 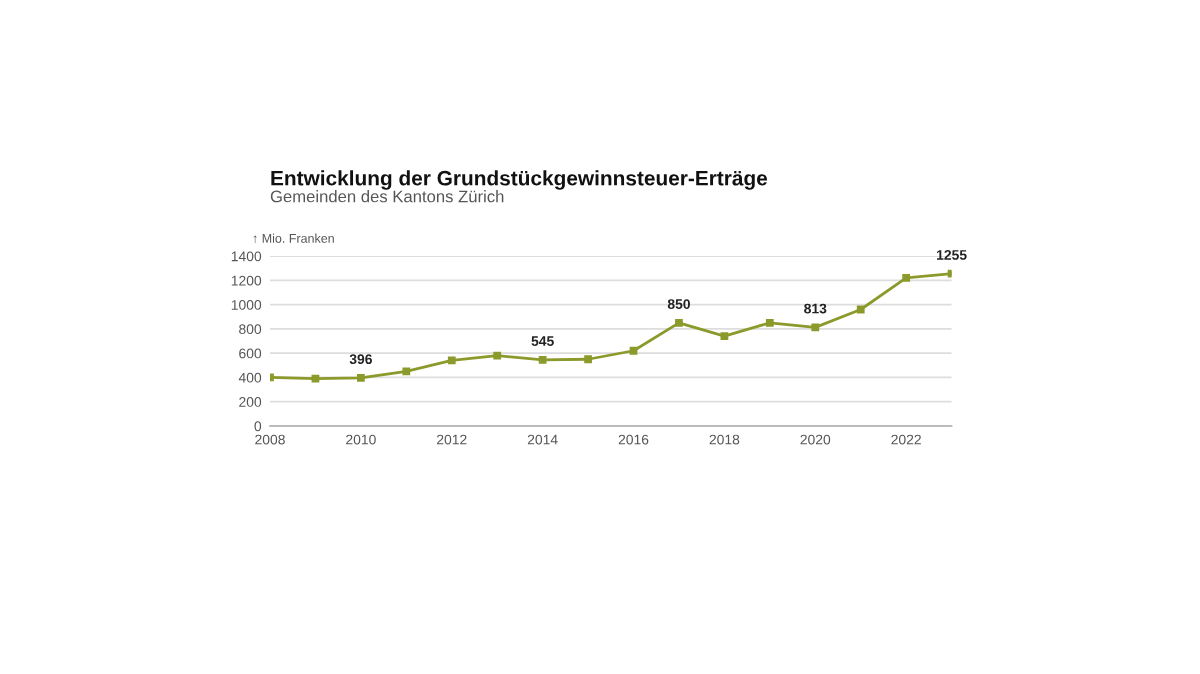 What do you see at coordinates (611, 326) in the screenshot?
I see `line-series` at bounding box center [611, 326].